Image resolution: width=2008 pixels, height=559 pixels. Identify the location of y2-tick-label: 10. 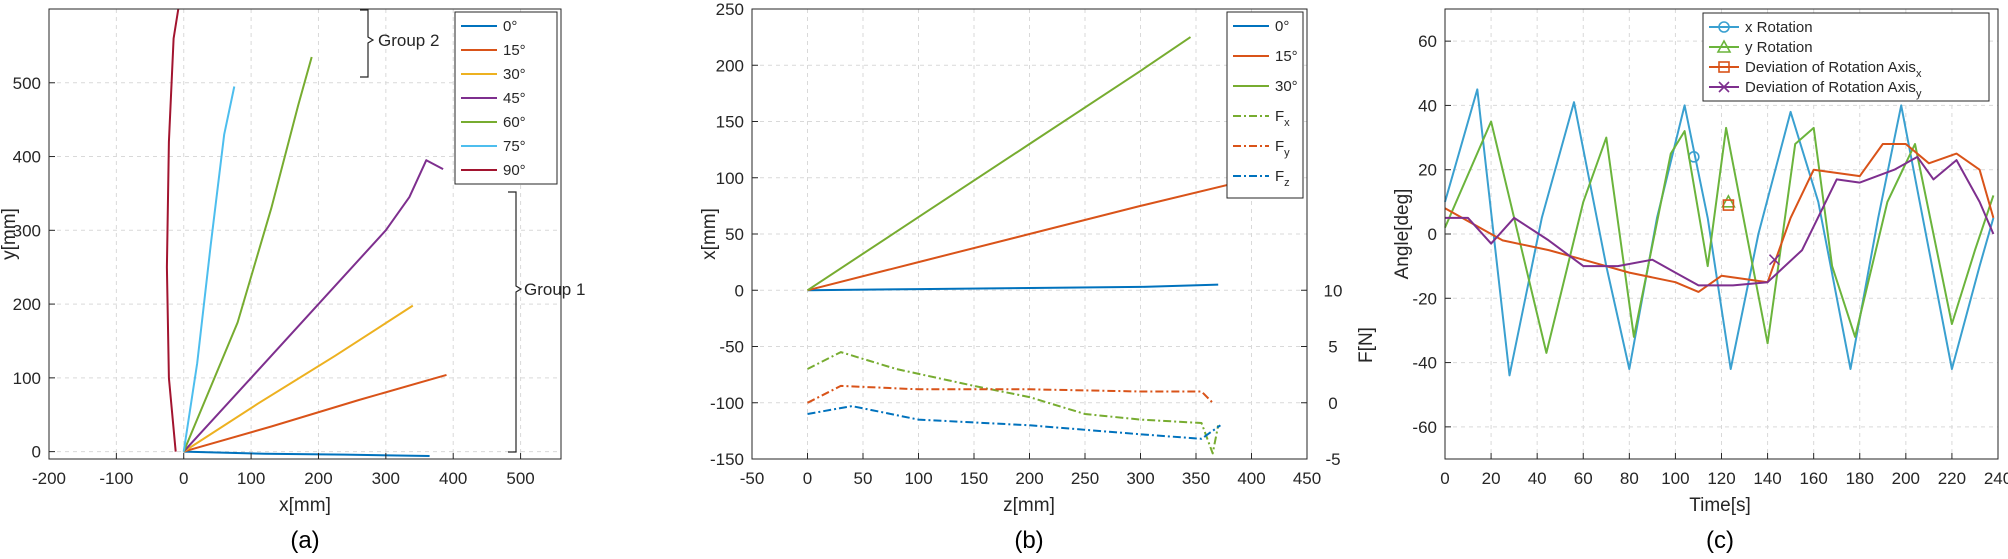
(1333, 290).